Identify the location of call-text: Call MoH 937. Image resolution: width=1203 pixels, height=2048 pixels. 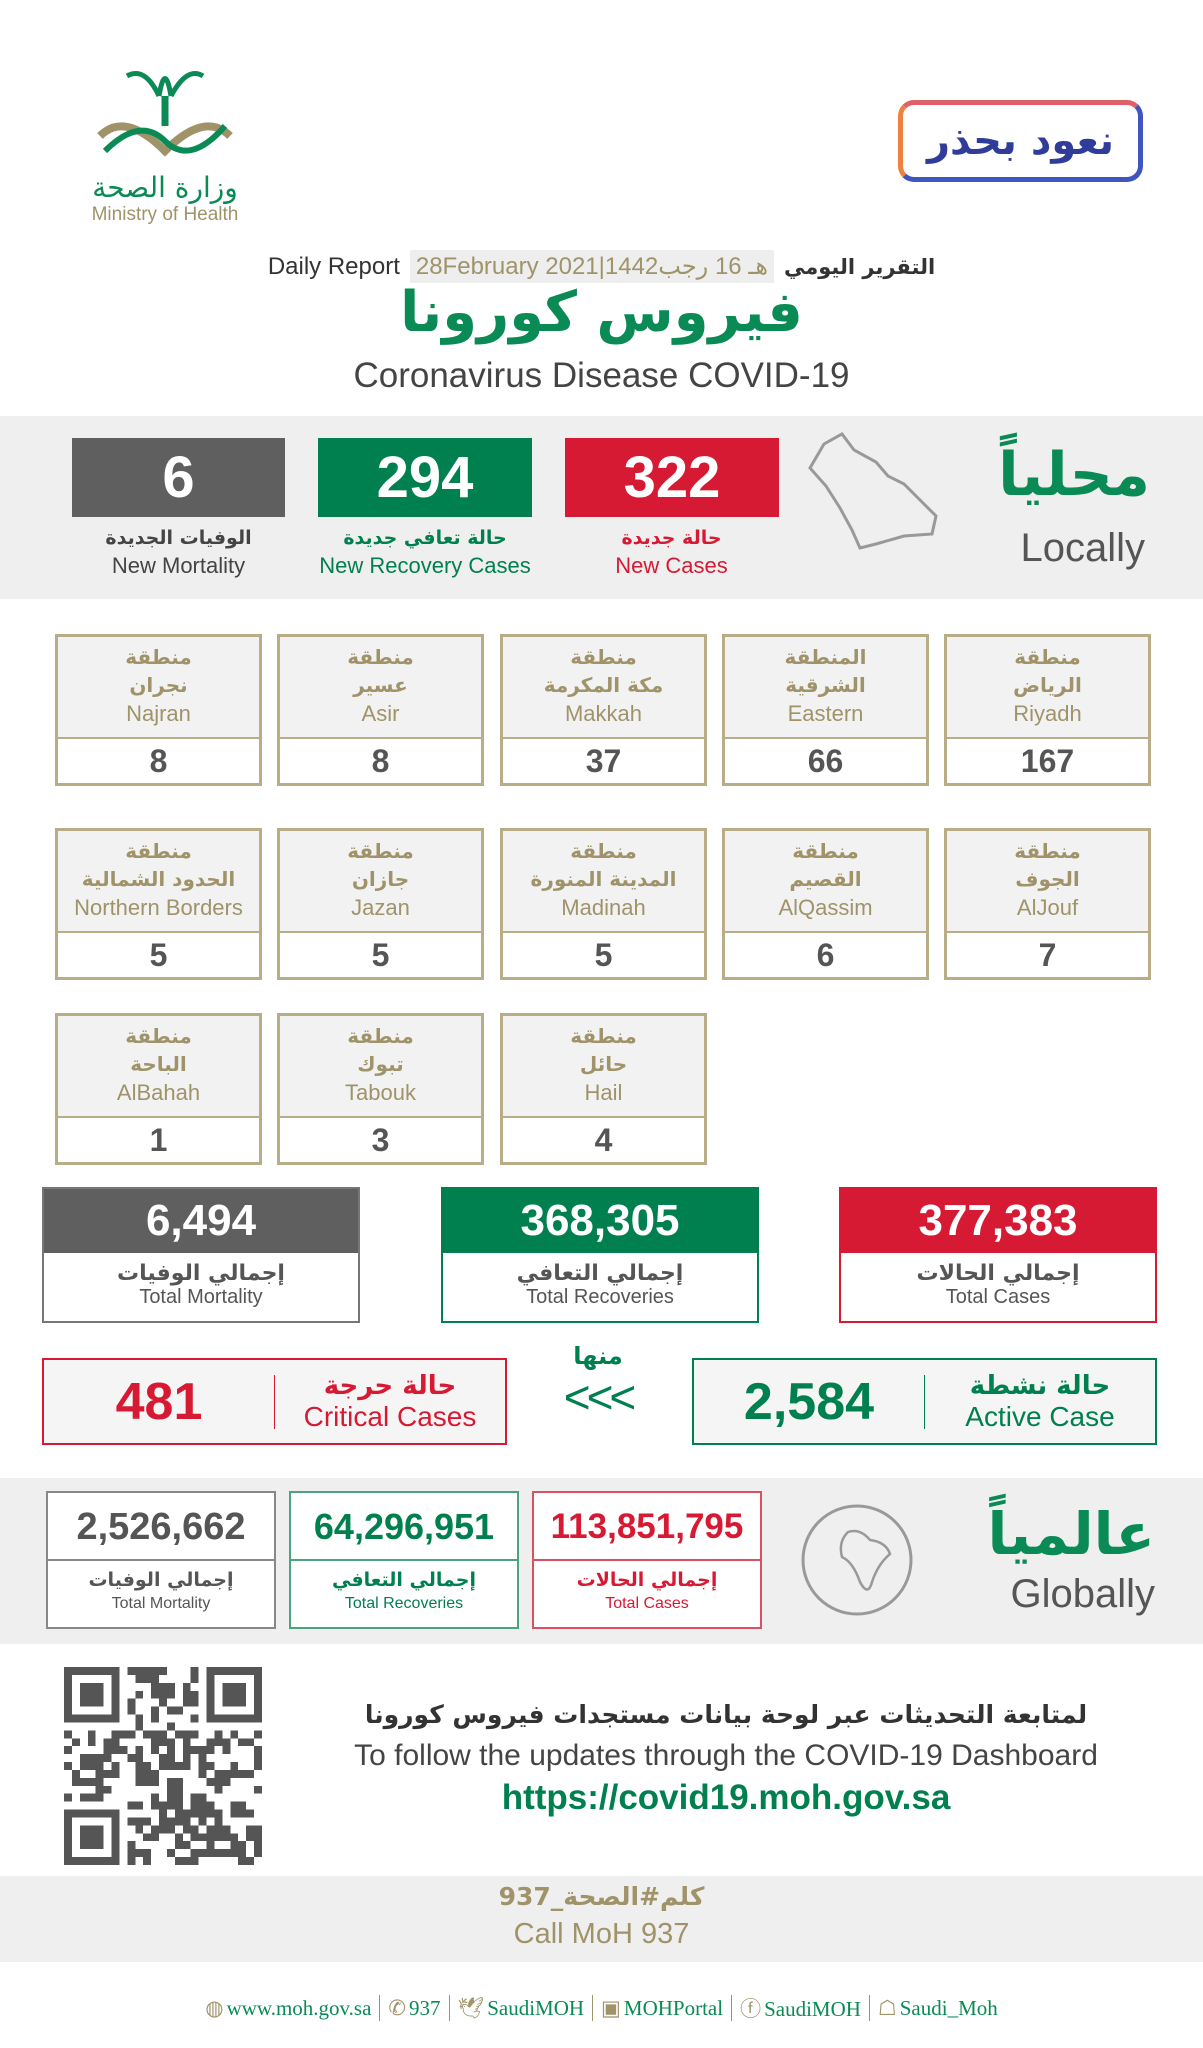
(601, 1934).